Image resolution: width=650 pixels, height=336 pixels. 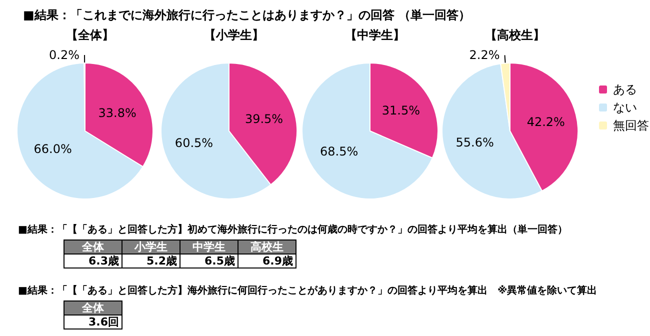 I want to click on data-label: 39.5%, so click(x=264, y=119).